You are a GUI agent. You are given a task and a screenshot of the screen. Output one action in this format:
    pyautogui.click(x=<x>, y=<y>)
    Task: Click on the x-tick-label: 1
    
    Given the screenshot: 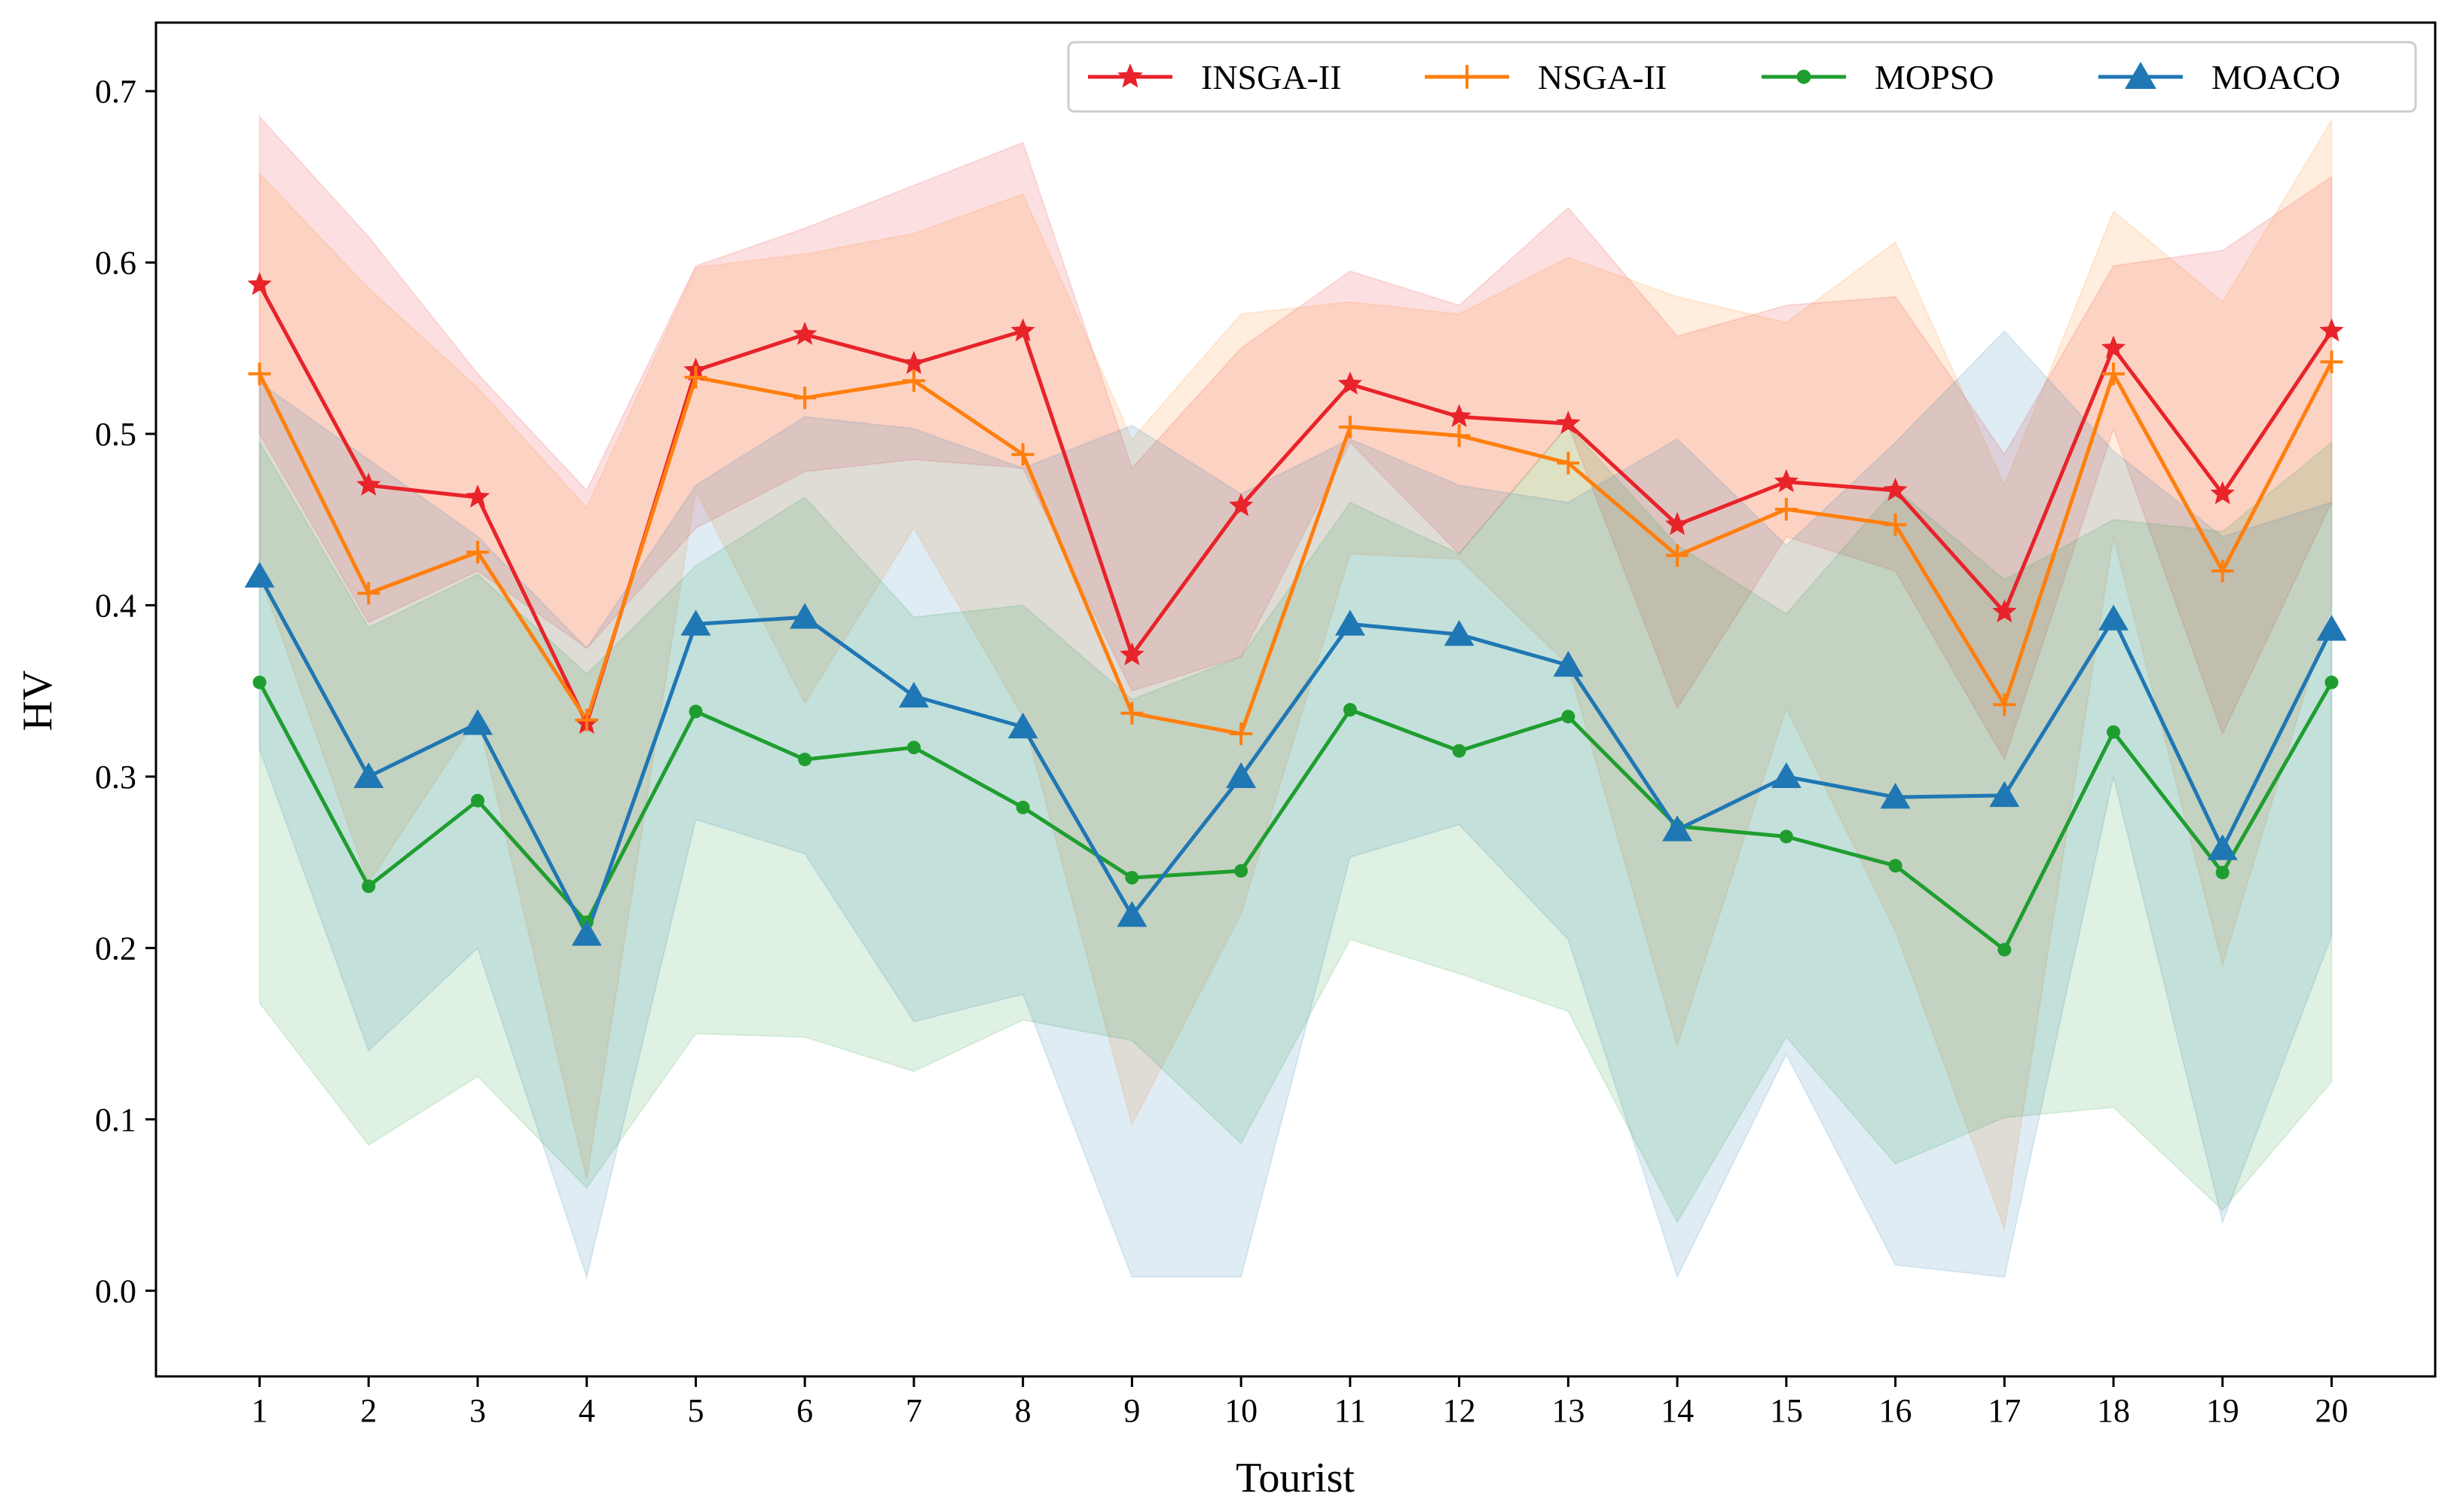 What is the action you would take?
    pyautogui.click(x=260, y=1410)
    